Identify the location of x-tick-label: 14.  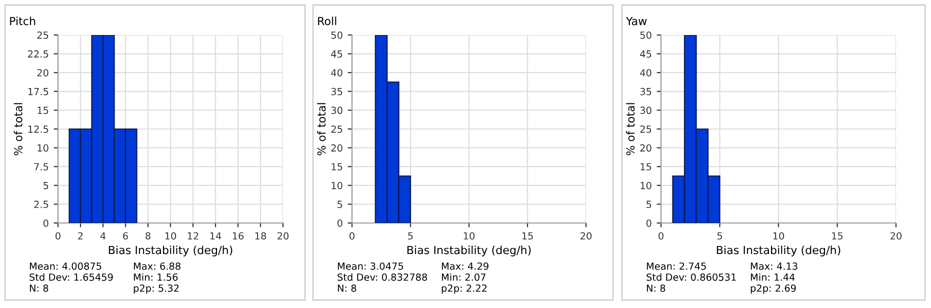
(216, 236).